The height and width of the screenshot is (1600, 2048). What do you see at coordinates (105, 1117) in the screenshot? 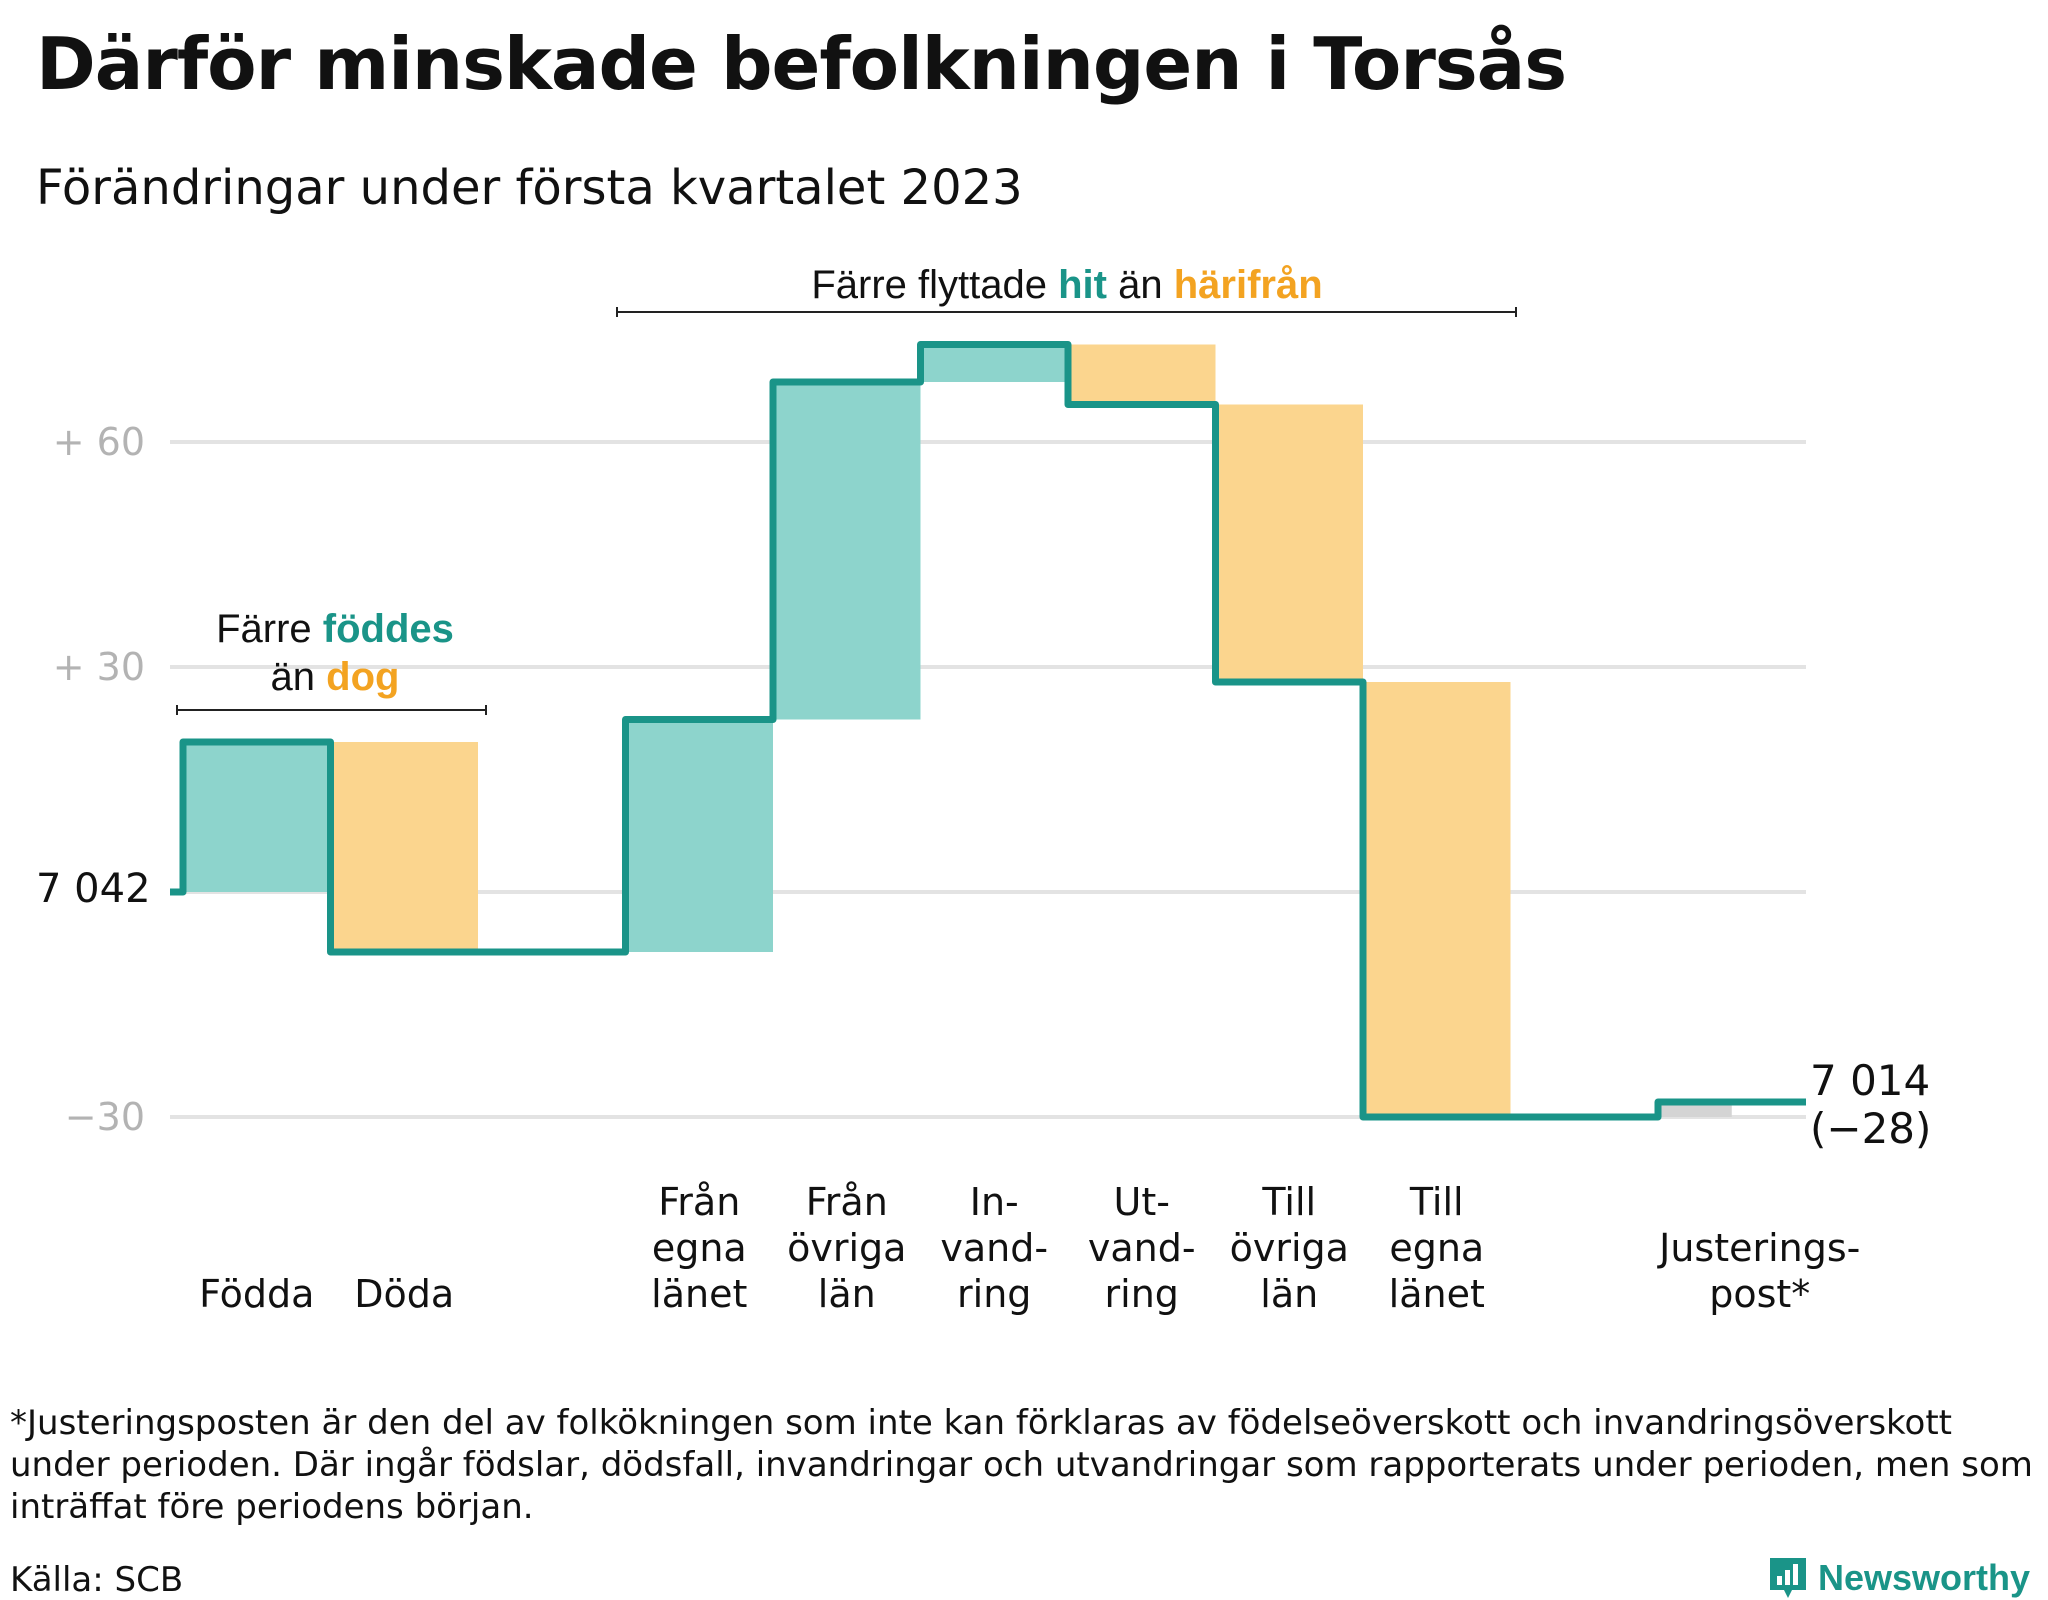
I see `y-tick-label: −30` at bounding box center [105, 1117].